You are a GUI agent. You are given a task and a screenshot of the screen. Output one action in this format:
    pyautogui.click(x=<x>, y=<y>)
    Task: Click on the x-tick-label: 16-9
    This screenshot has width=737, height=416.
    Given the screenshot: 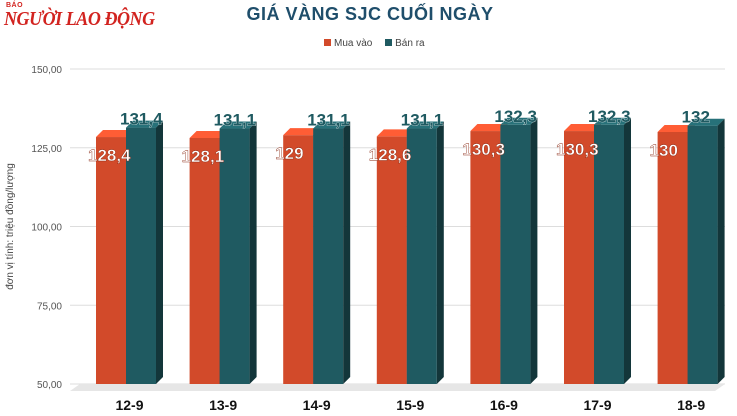 What is the action you would take?
    pyautogui.click(x=504, y=405)
    